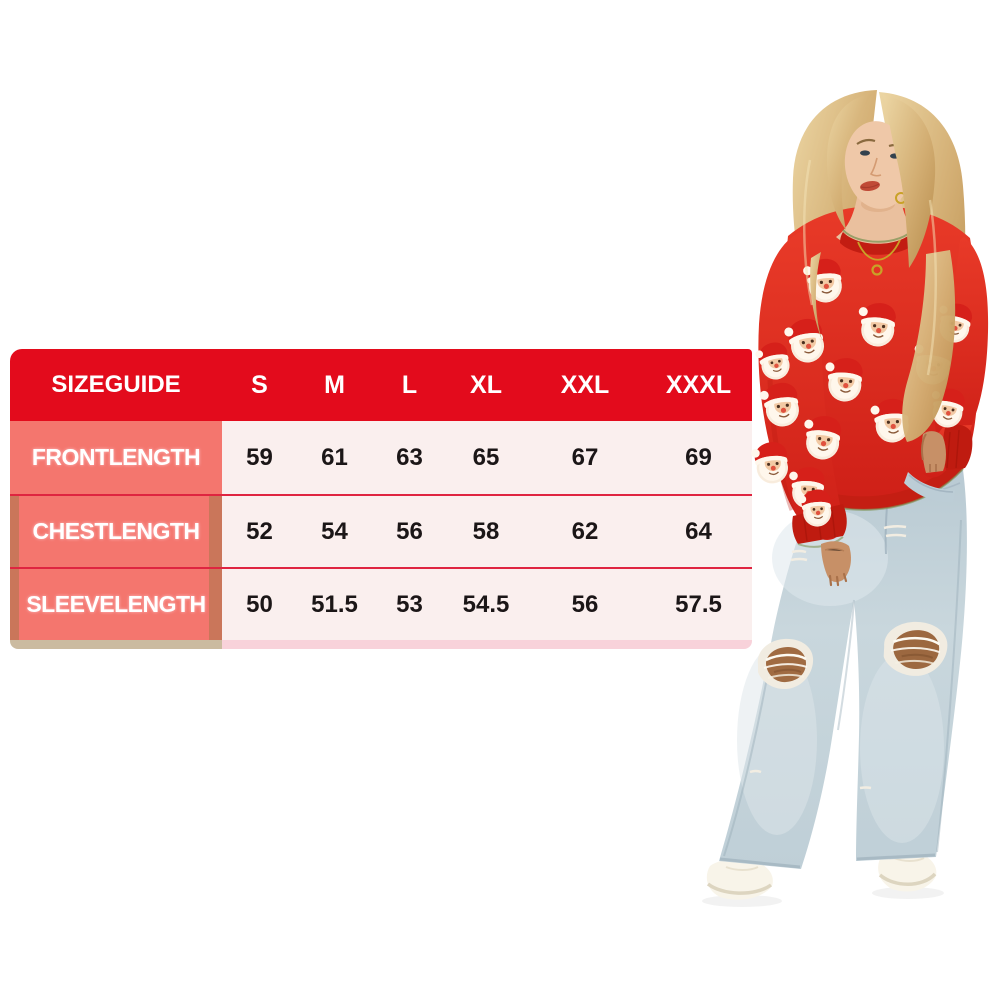 The width and height of the screenshot is (1000, 1000). What do you see at coordinates (334, 531) in the screenshot?
I see `size-value-cell: 54` at bounding box center [334, 531].